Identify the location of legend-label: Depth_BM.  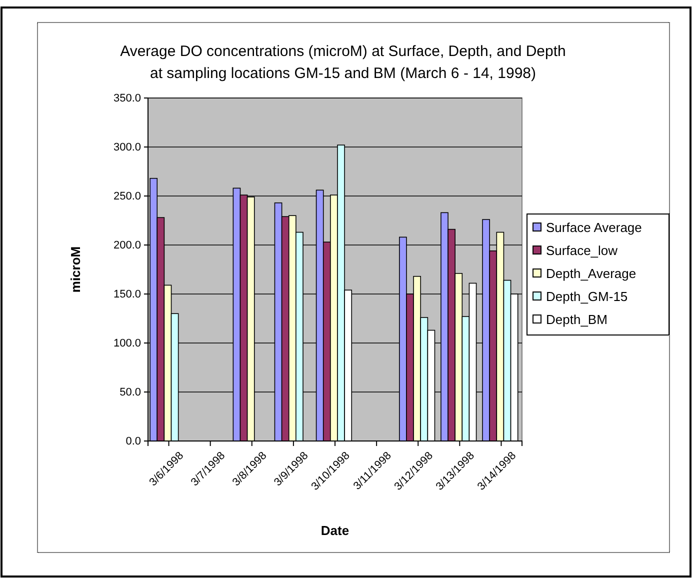
(577, 319).